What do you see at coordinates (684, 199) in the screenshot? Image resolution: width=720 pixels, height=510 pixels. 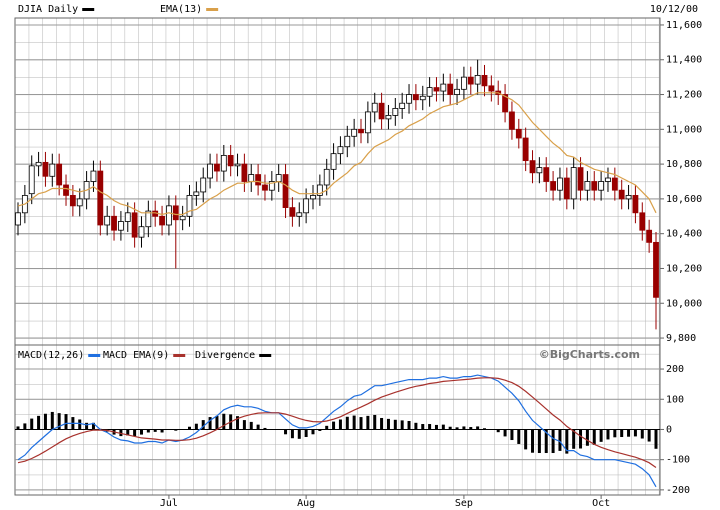 I see `y-tick-label: 10,600` at bounding box center [684, 199].